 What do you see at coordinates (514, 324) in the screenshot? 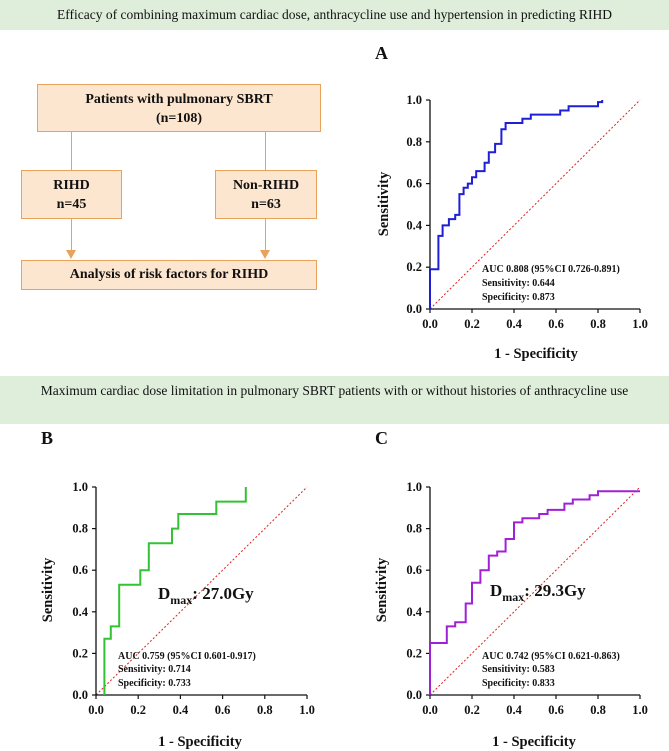
I see `chart-a-x-tick-label: 0.4` at bounding box center [514, 324].